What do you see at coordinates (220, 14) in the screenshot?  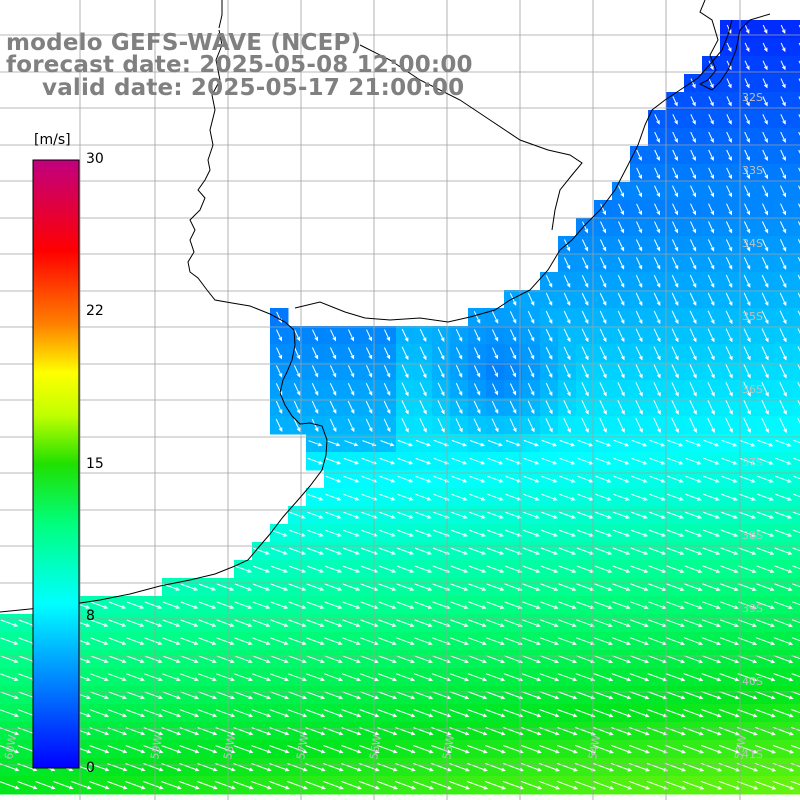 I see `uruguay-border` at bounding box center [220, 14].